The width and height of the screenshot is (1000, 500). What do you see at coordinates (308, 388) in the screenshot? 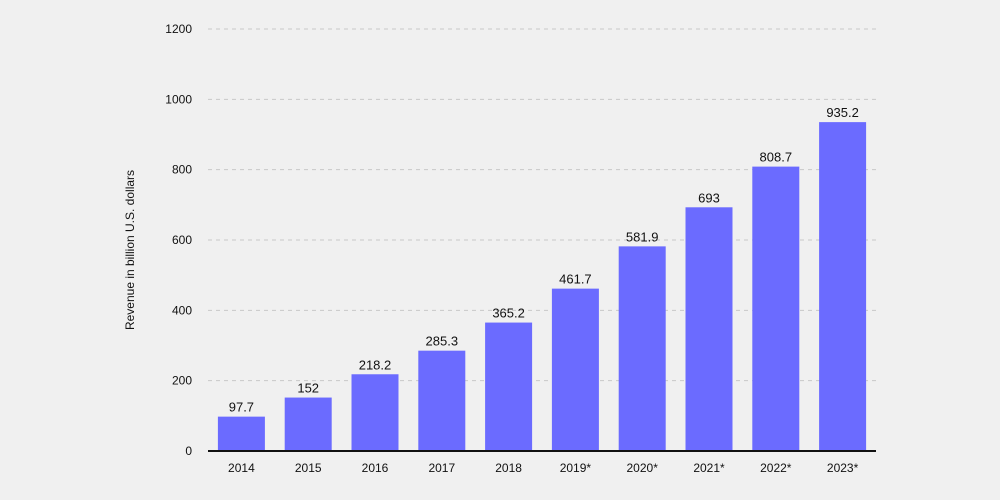
I see `data-label: 152` at bounding box center [308, 388].